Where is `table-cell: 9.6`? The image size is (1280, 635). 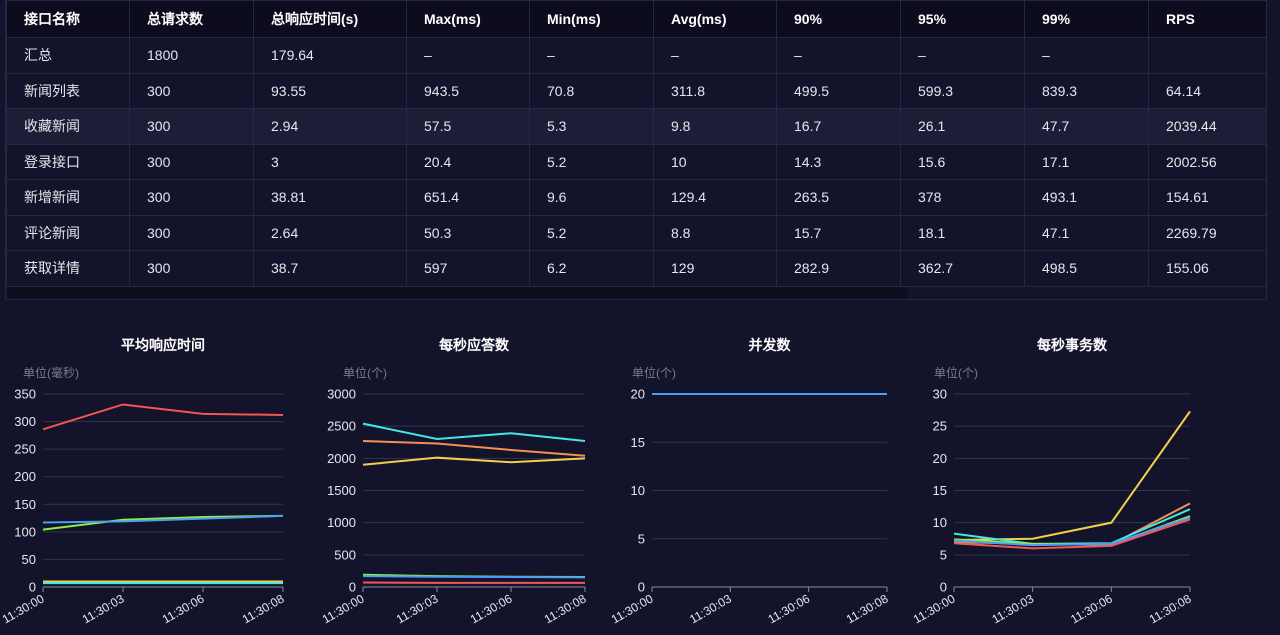
table-cell: 9.6 is located at coordinates (592, 198).